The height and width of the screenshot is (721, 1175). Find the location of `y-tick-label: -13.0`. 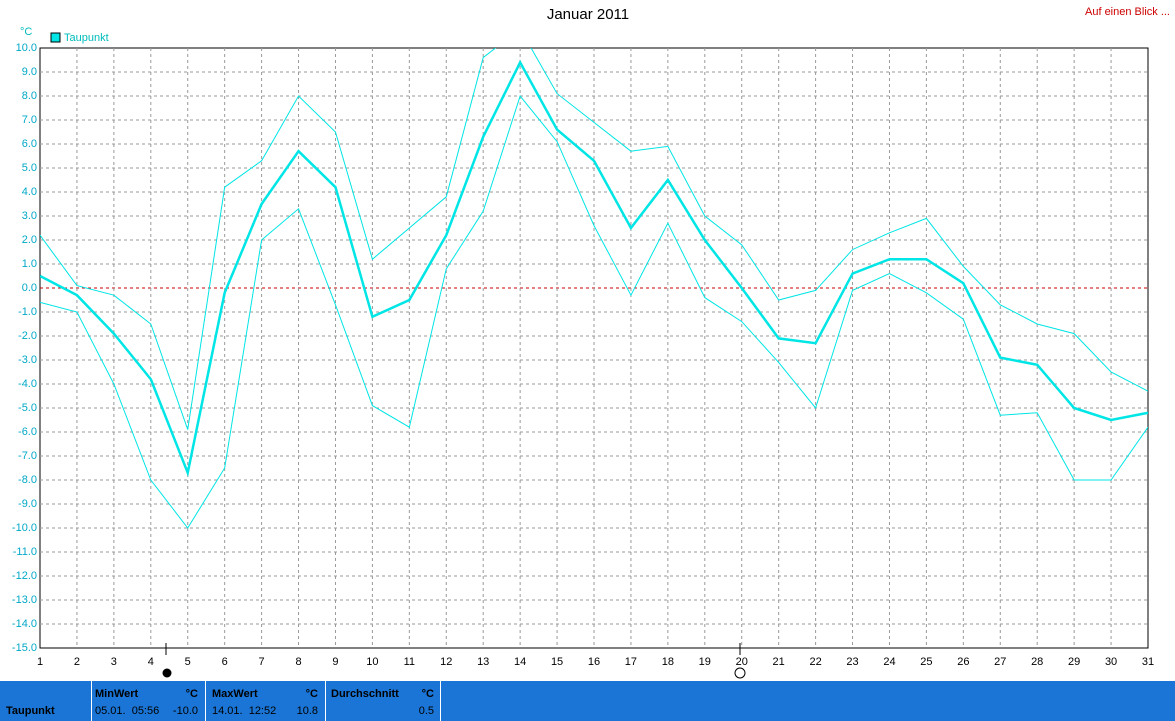

y-tick-label: -13.0 is located at coordinates (24, 600).